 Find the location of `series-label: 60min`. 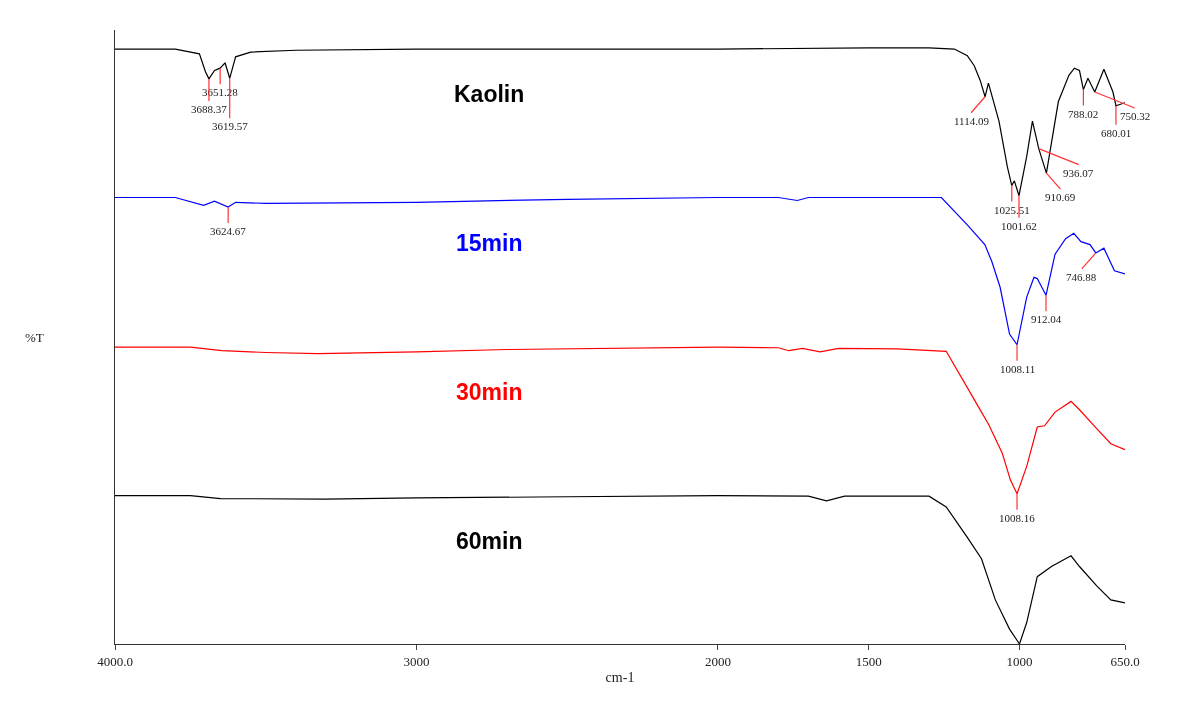

series-label: 60min is located at coordinates (489, 541).